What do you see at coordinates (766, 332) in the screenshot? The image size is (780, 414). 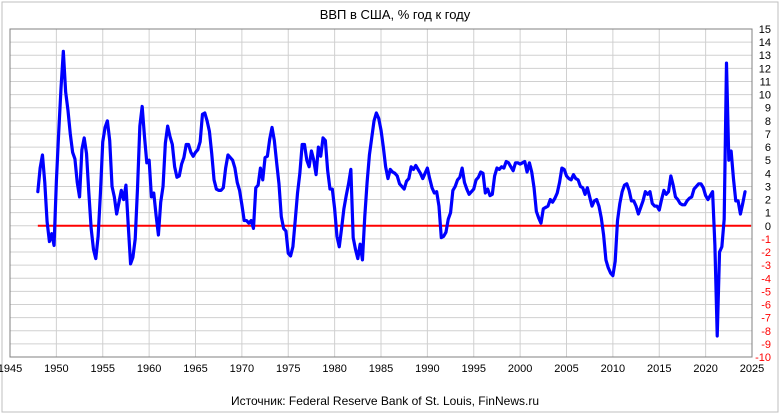 I see `y-tick-label: -8` at bounding box center [766, 332].